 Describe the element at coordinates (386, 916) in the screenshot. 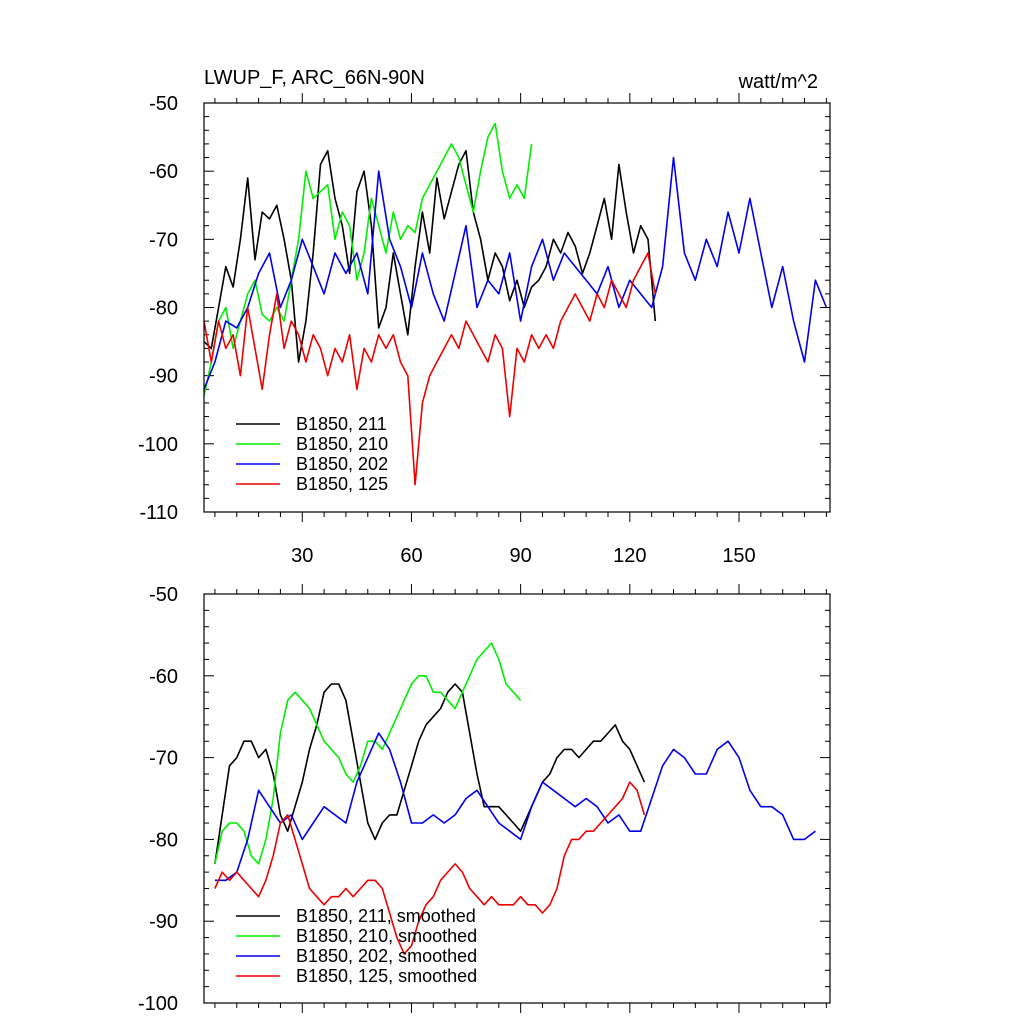

I see `bottom-legend-label-1: B1850, 211, smoothed` at that location.